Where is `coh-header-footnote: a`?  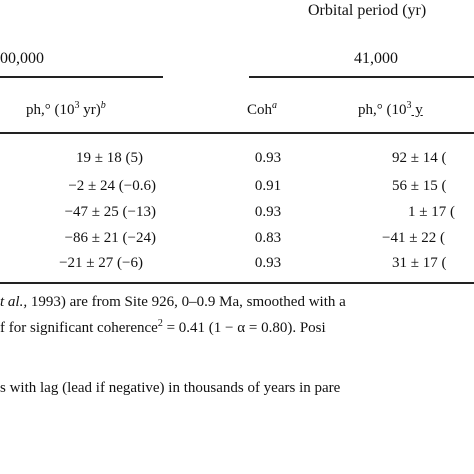
coh-header-footnote: a is located at coordinates (275, 105).